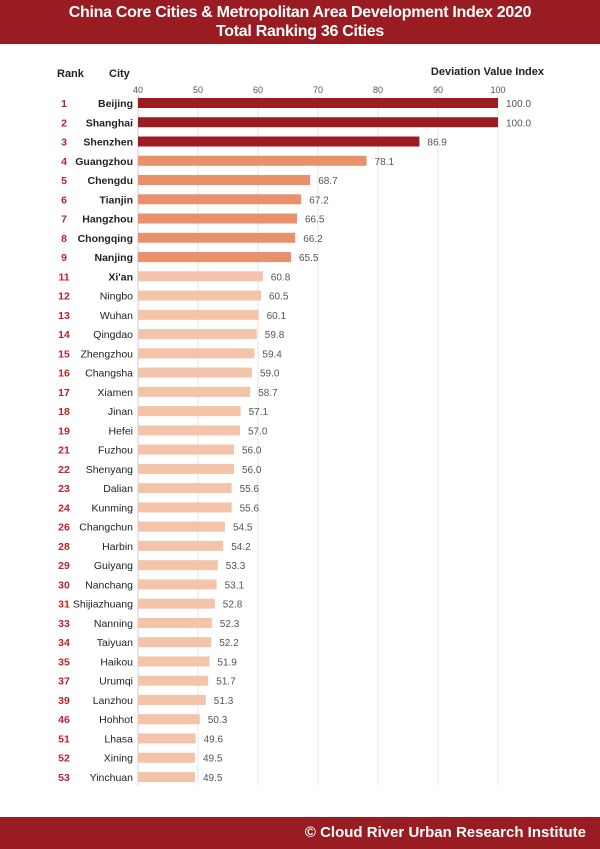 Image resolution: width=600 pixels, height=849 pixels. What do you see at coordinates (64, 585) in the screenshot?
I see `rank-label: 30` at bounding box center [64, 585].